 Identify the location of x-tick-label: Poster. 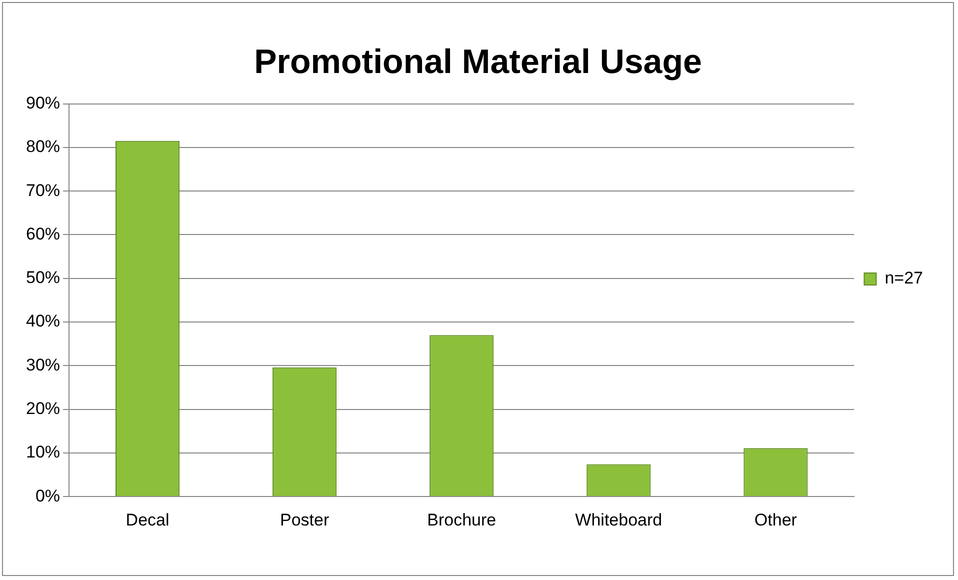
(305, 520).